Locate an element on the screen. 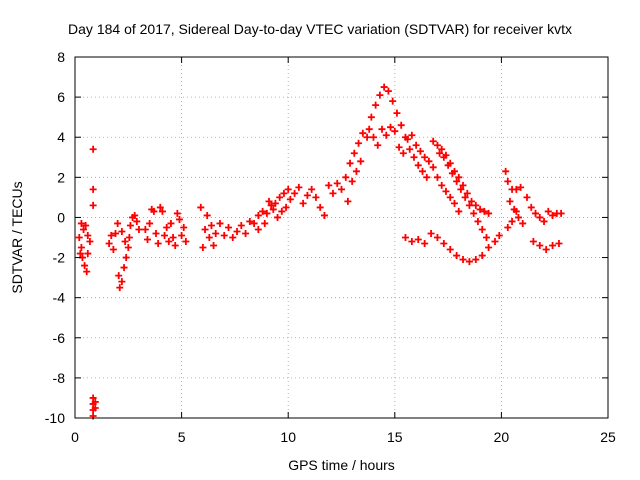  x-tick-label: 0 is located at coordinates (75, 437).